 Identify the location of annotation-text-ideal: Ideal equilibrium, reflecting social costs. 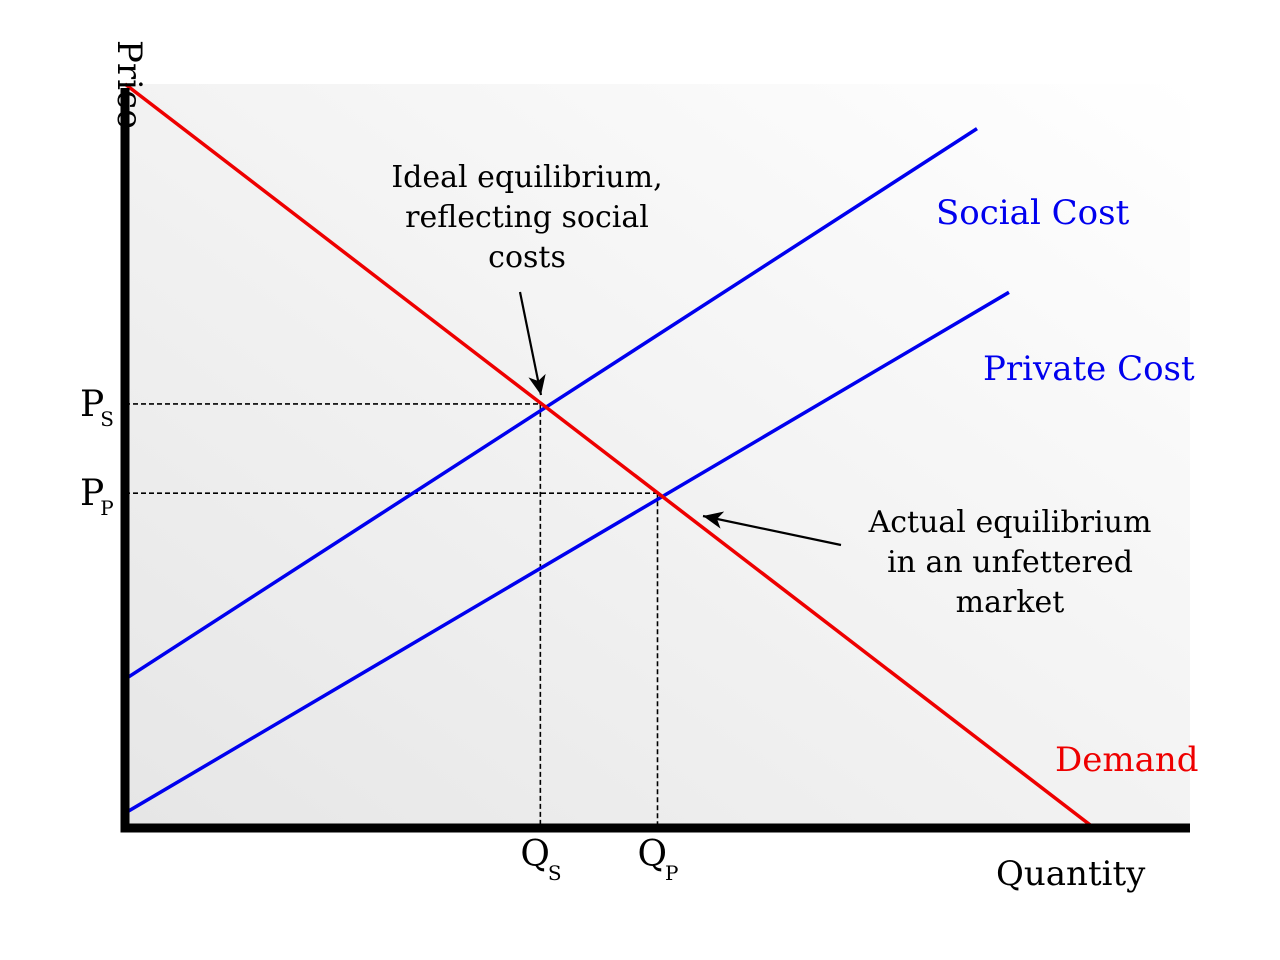
(526, 217).